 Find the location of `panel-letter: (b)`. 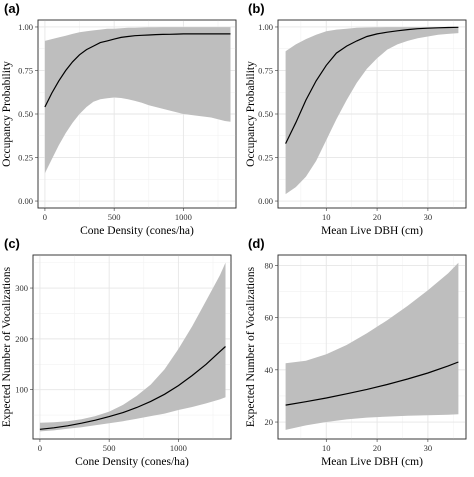

panel-letter: (b) is located at coordinates (256, 8).